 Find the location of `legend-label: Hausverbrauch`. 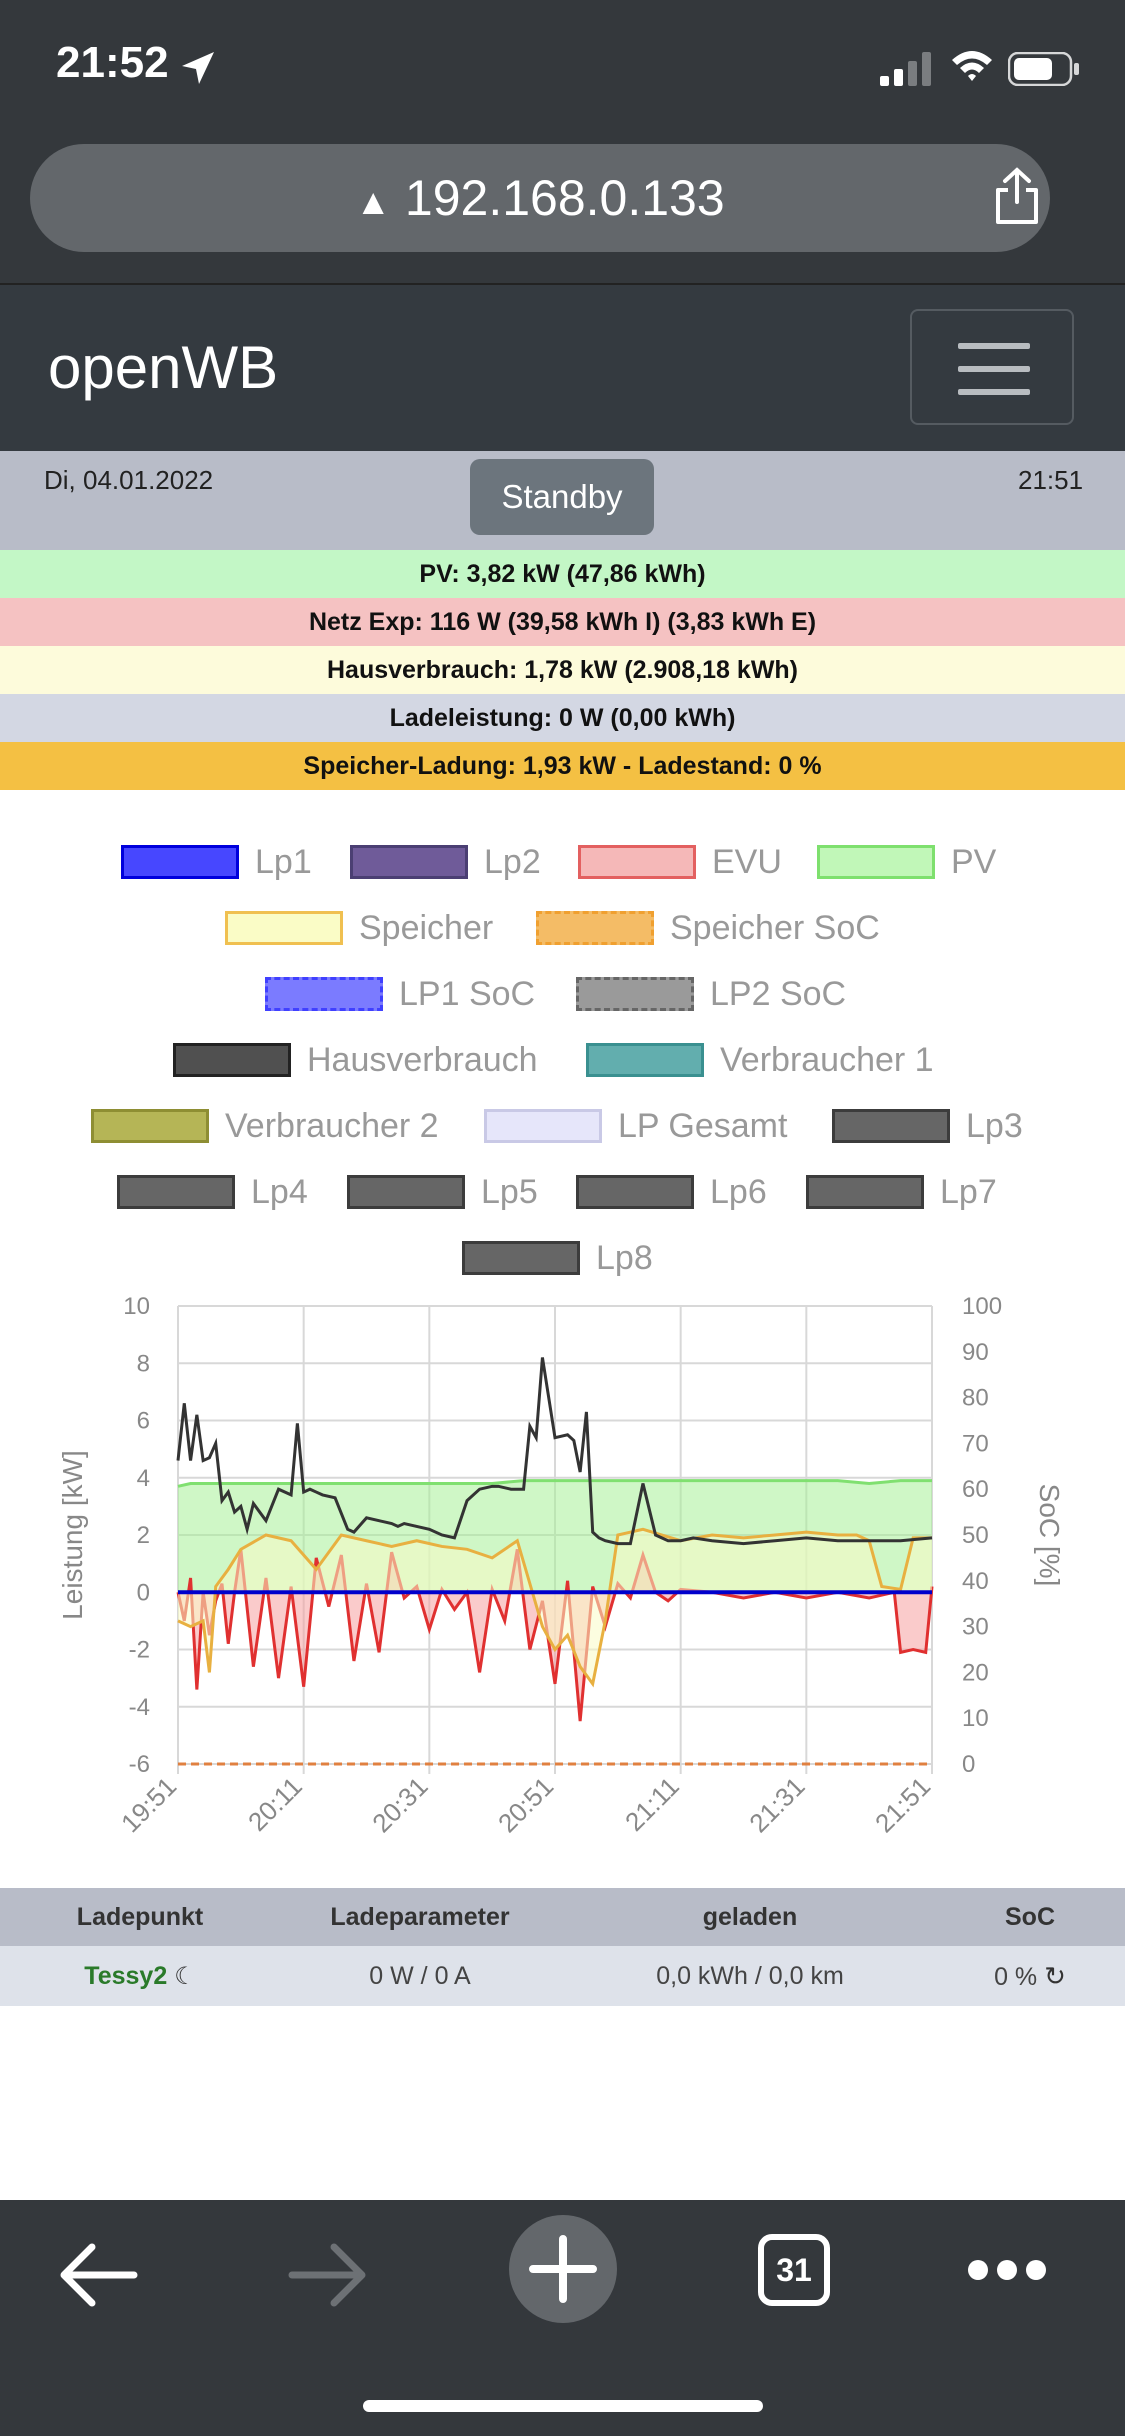

legend-label: Hausverbrauch is located at coordinates (422, 1059).